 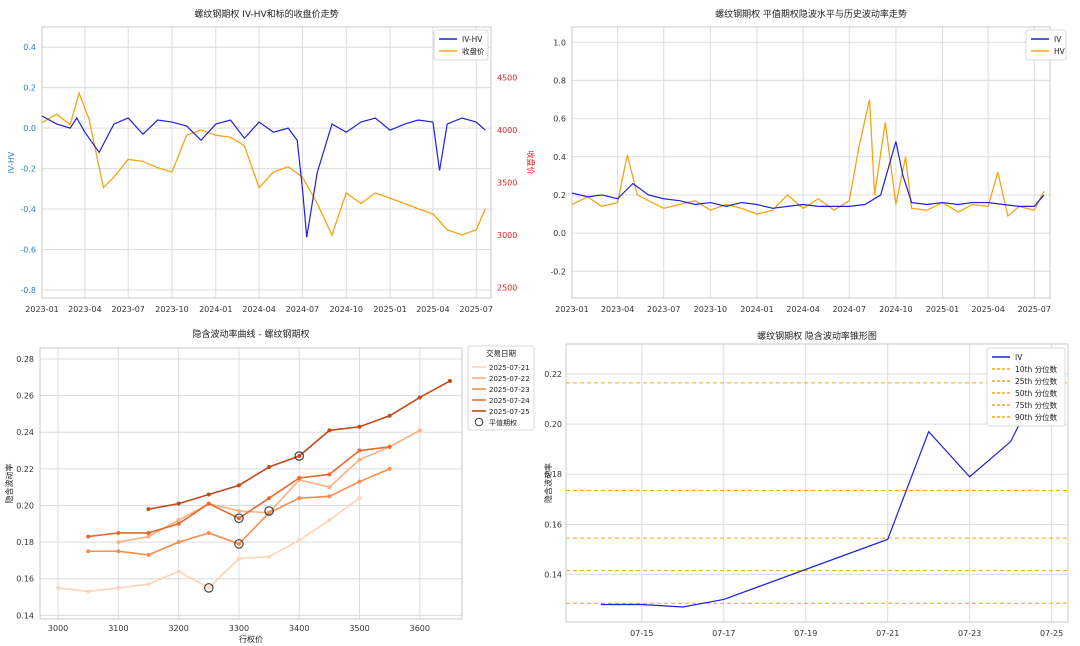 What do you see at coordinates (553, 524) in the screenshot?
I see `y-tick-label: 0.16` at bounding box center [553, 524].